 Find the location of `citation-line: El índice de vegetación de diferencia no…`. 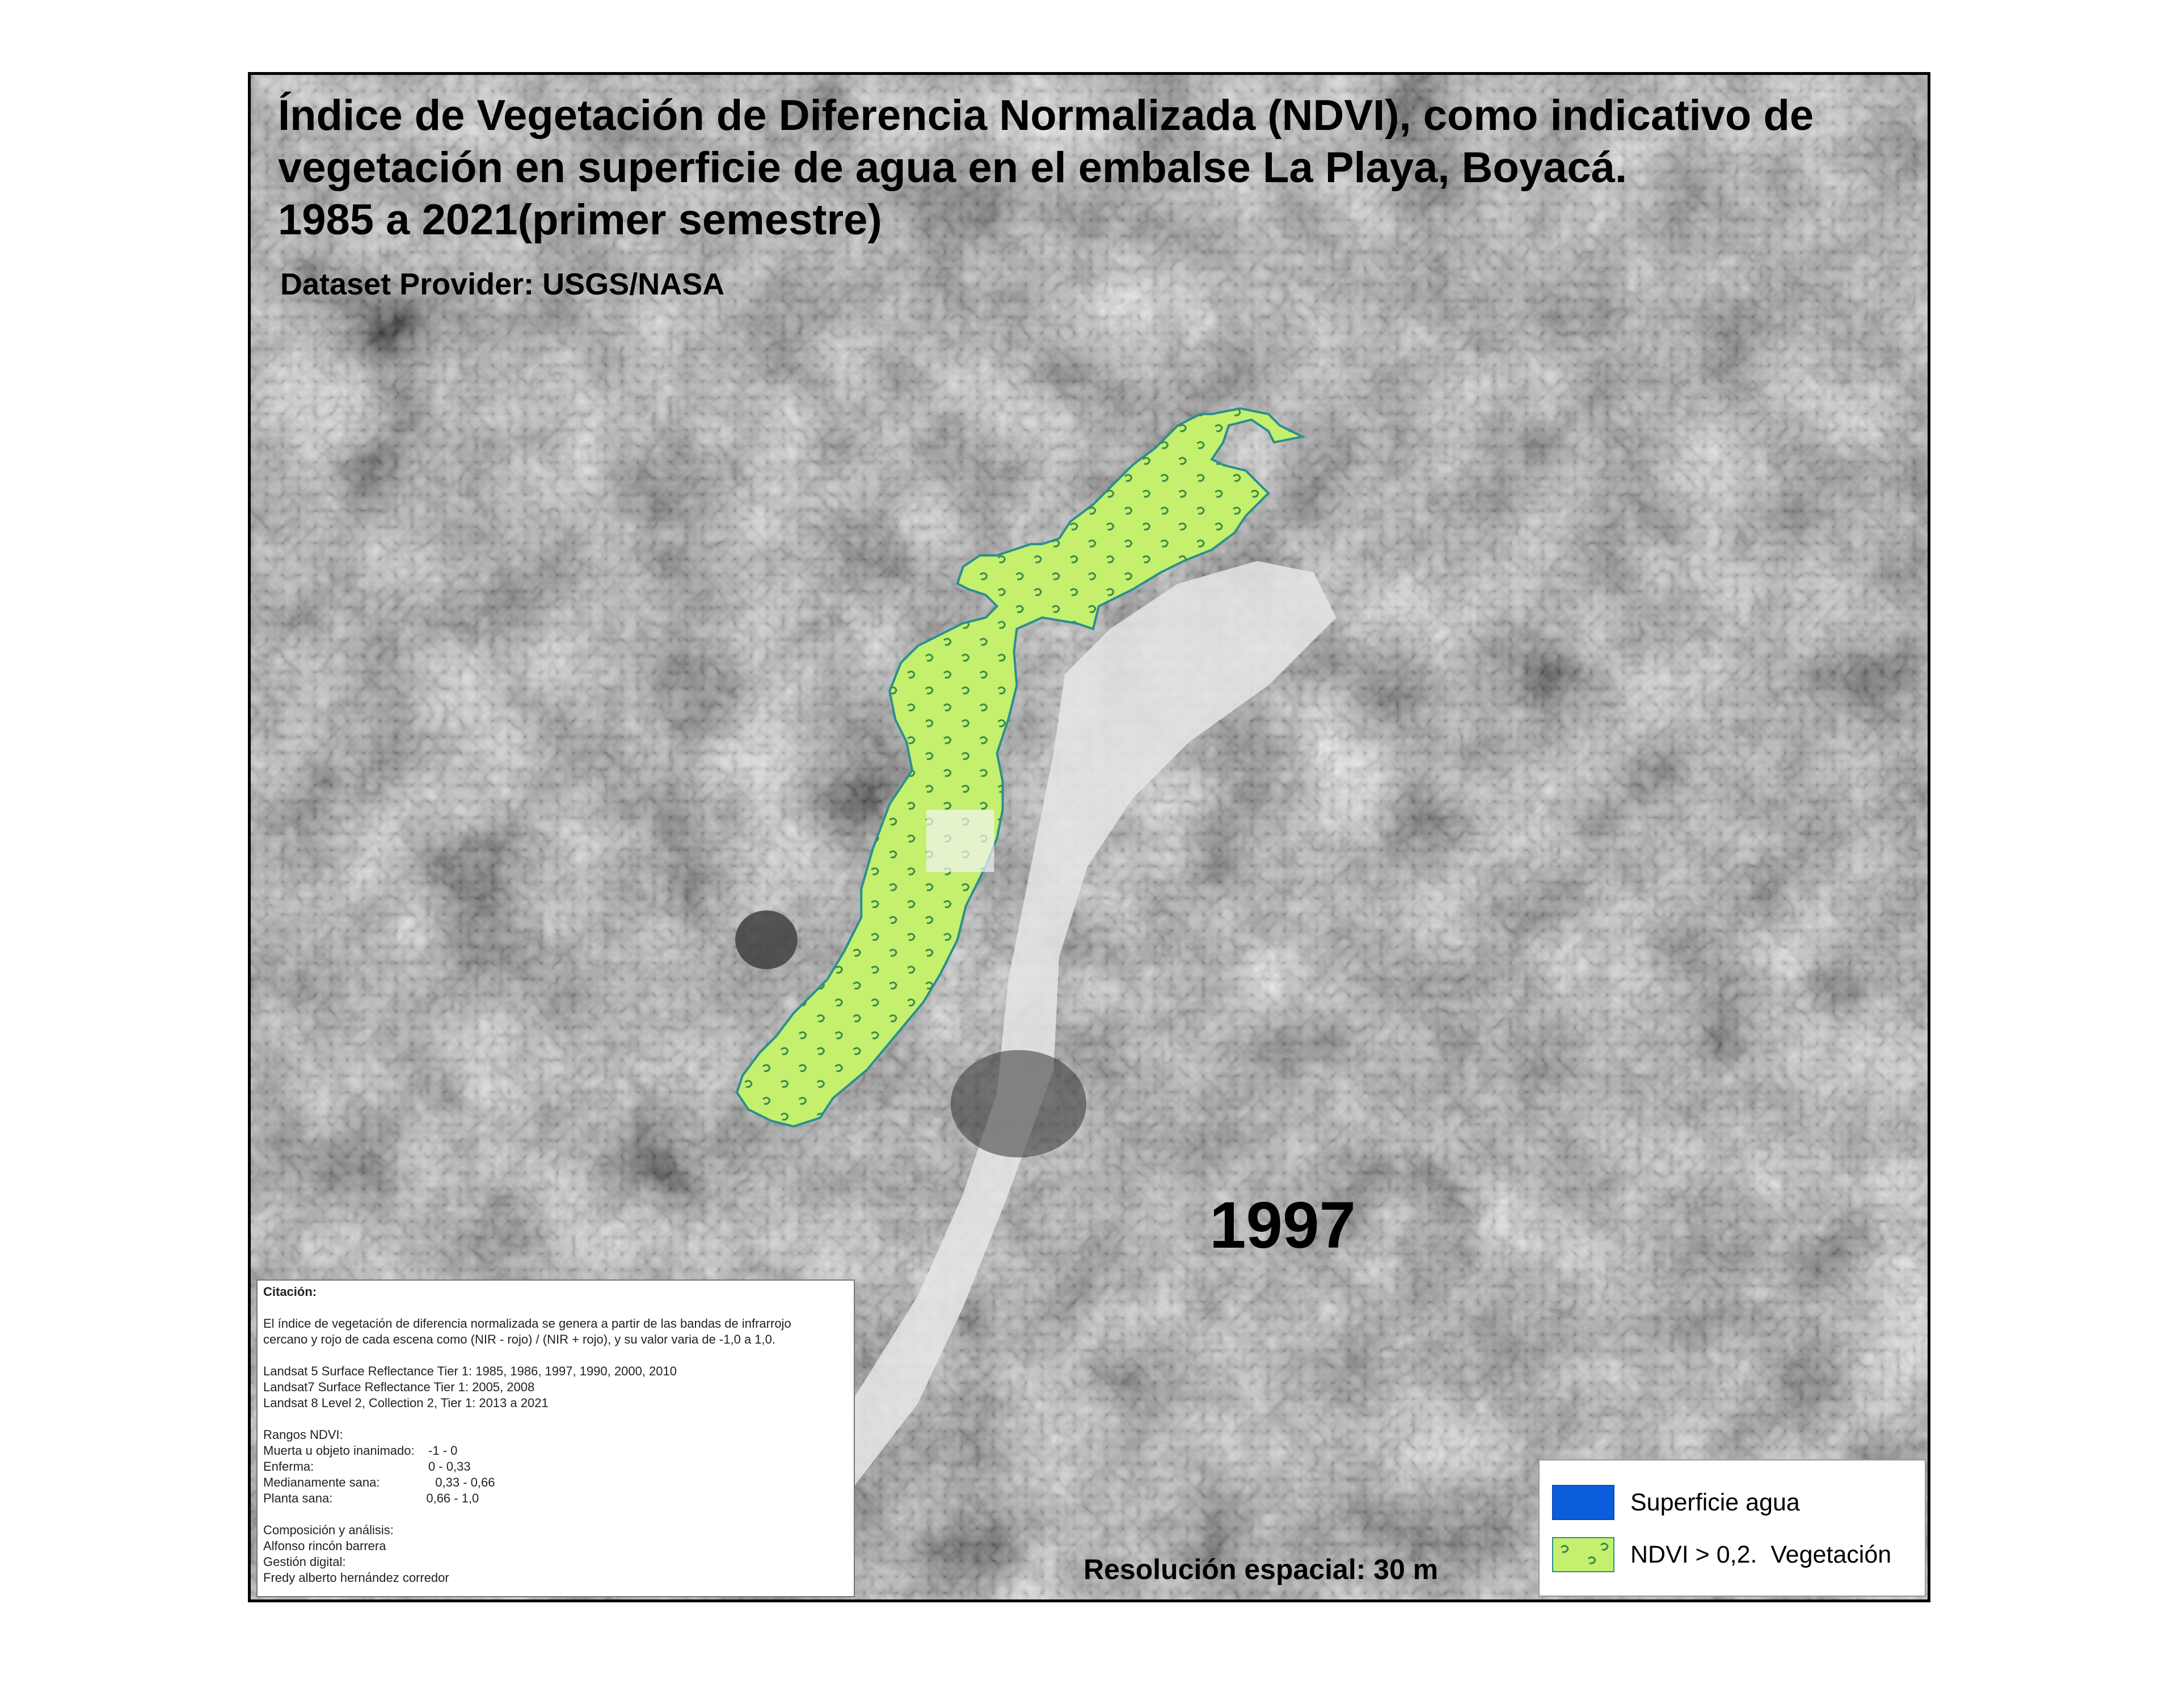

citation-line: El índice de vegetación de diferencia no… is located at coordinates (527, 1323).